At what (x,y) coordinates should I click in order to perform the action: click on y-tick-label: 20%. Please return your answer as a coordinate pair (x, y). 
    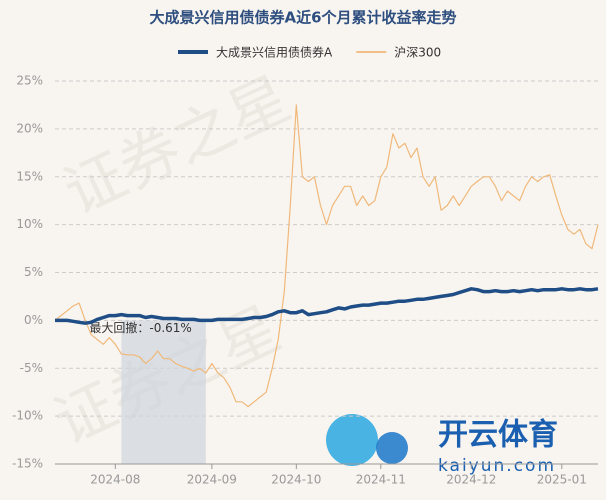
    Looking at the image, I should click on (29, 128).